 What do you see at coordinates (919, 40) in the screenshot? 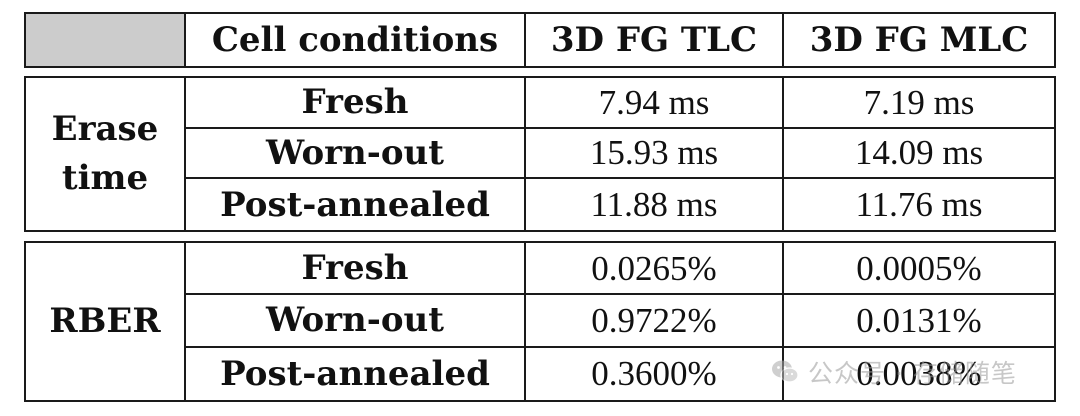
I see `header-cell-mlc: 3D FG MLC` at bounding box center [919, 40].